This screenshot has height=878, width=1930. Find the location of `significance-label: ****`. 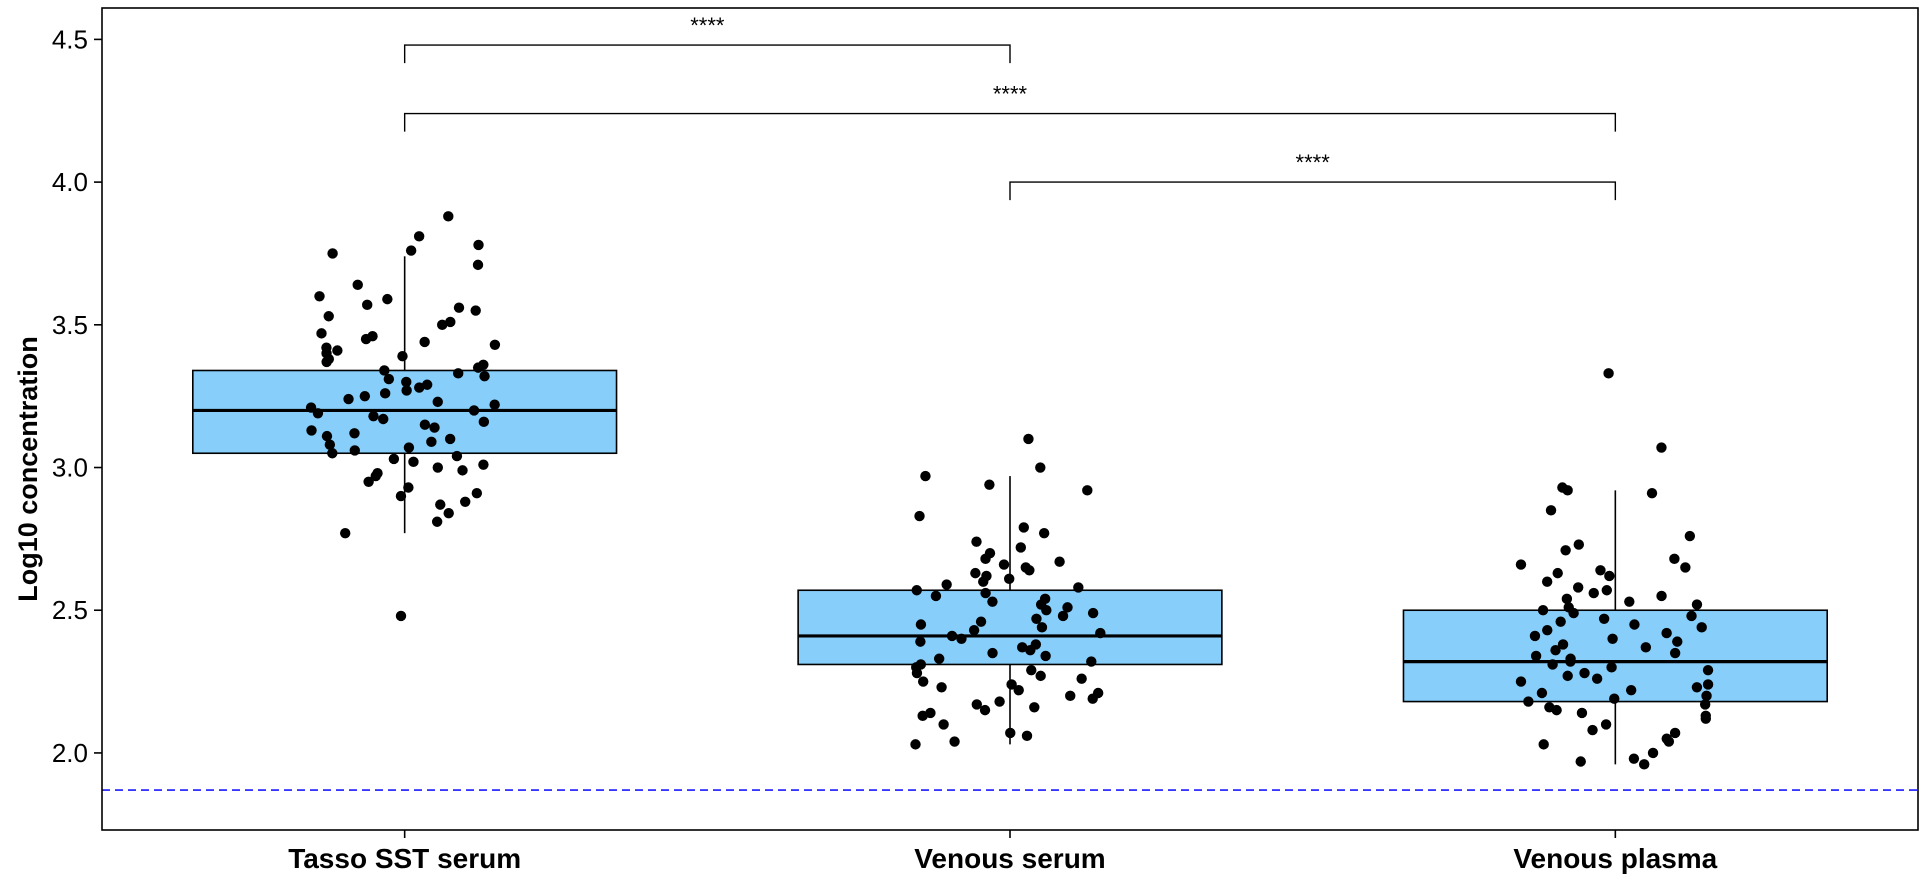

significance-label: **** is located at coordinates (707, 25).